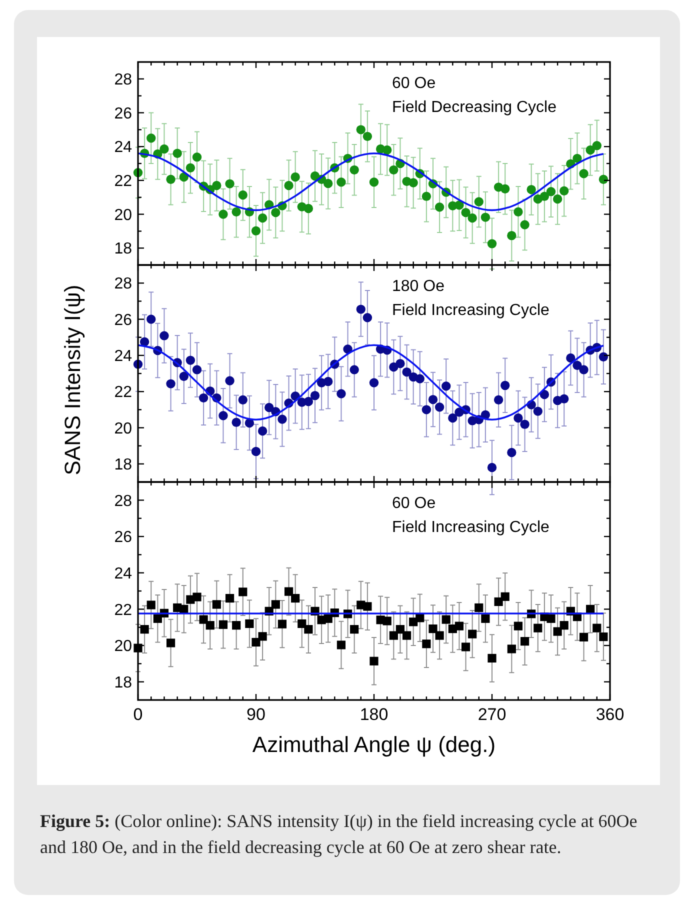  Describe the element at coordinates (138, 714) in the screenshot. I see `x-tick-label: 0` at that location.